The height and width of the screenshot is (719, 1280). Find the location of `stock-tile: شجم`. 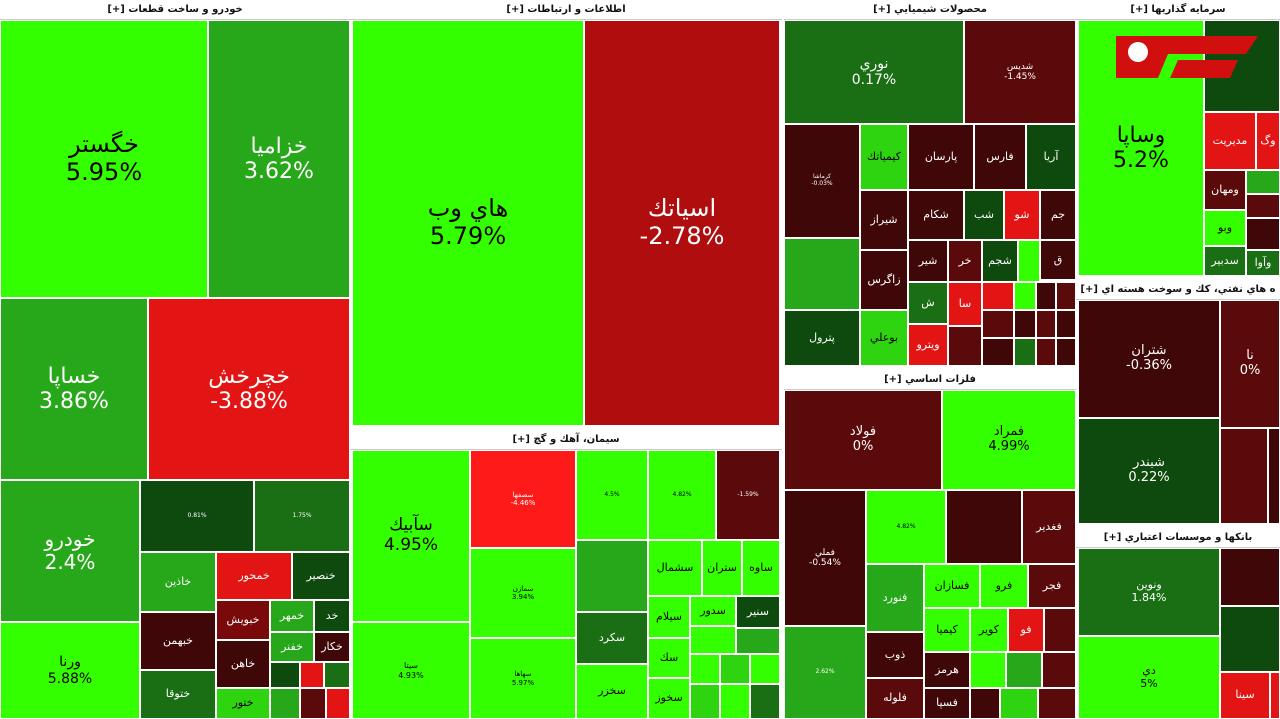

stock-tile: شجم is located at coordinates (1000, 261).